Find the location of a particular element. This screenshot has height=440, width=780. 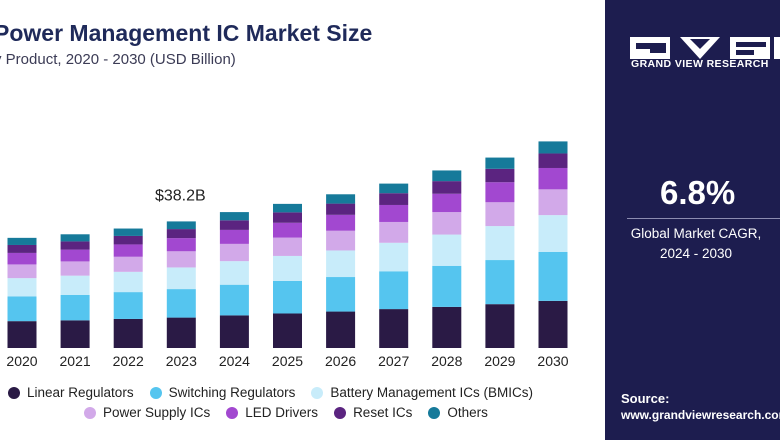

x-tick-label: 2020 is located at coordinates (21, 361).